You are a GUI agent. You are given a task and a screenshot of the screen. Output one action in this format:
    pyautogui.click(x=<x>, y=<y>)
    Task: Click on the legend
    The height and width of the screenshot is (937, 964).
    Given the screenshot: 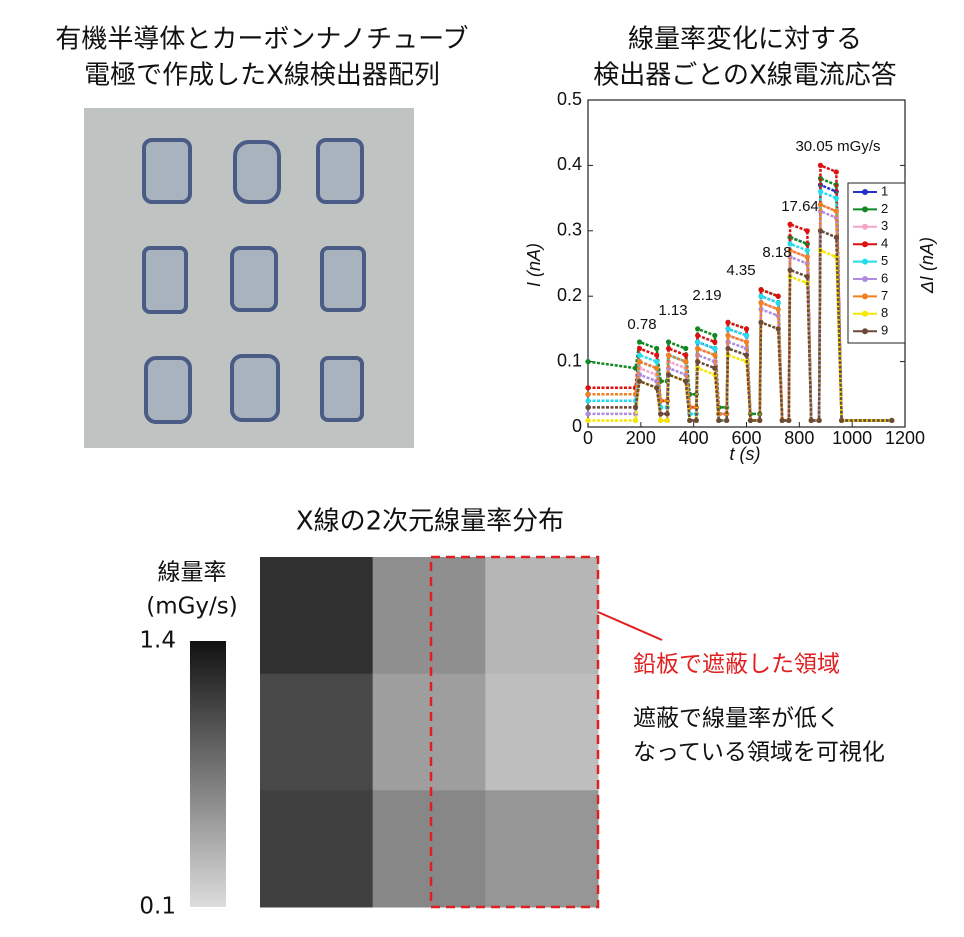 What is the action you would take?
    pyautogui.click(x=876, y=263)
    